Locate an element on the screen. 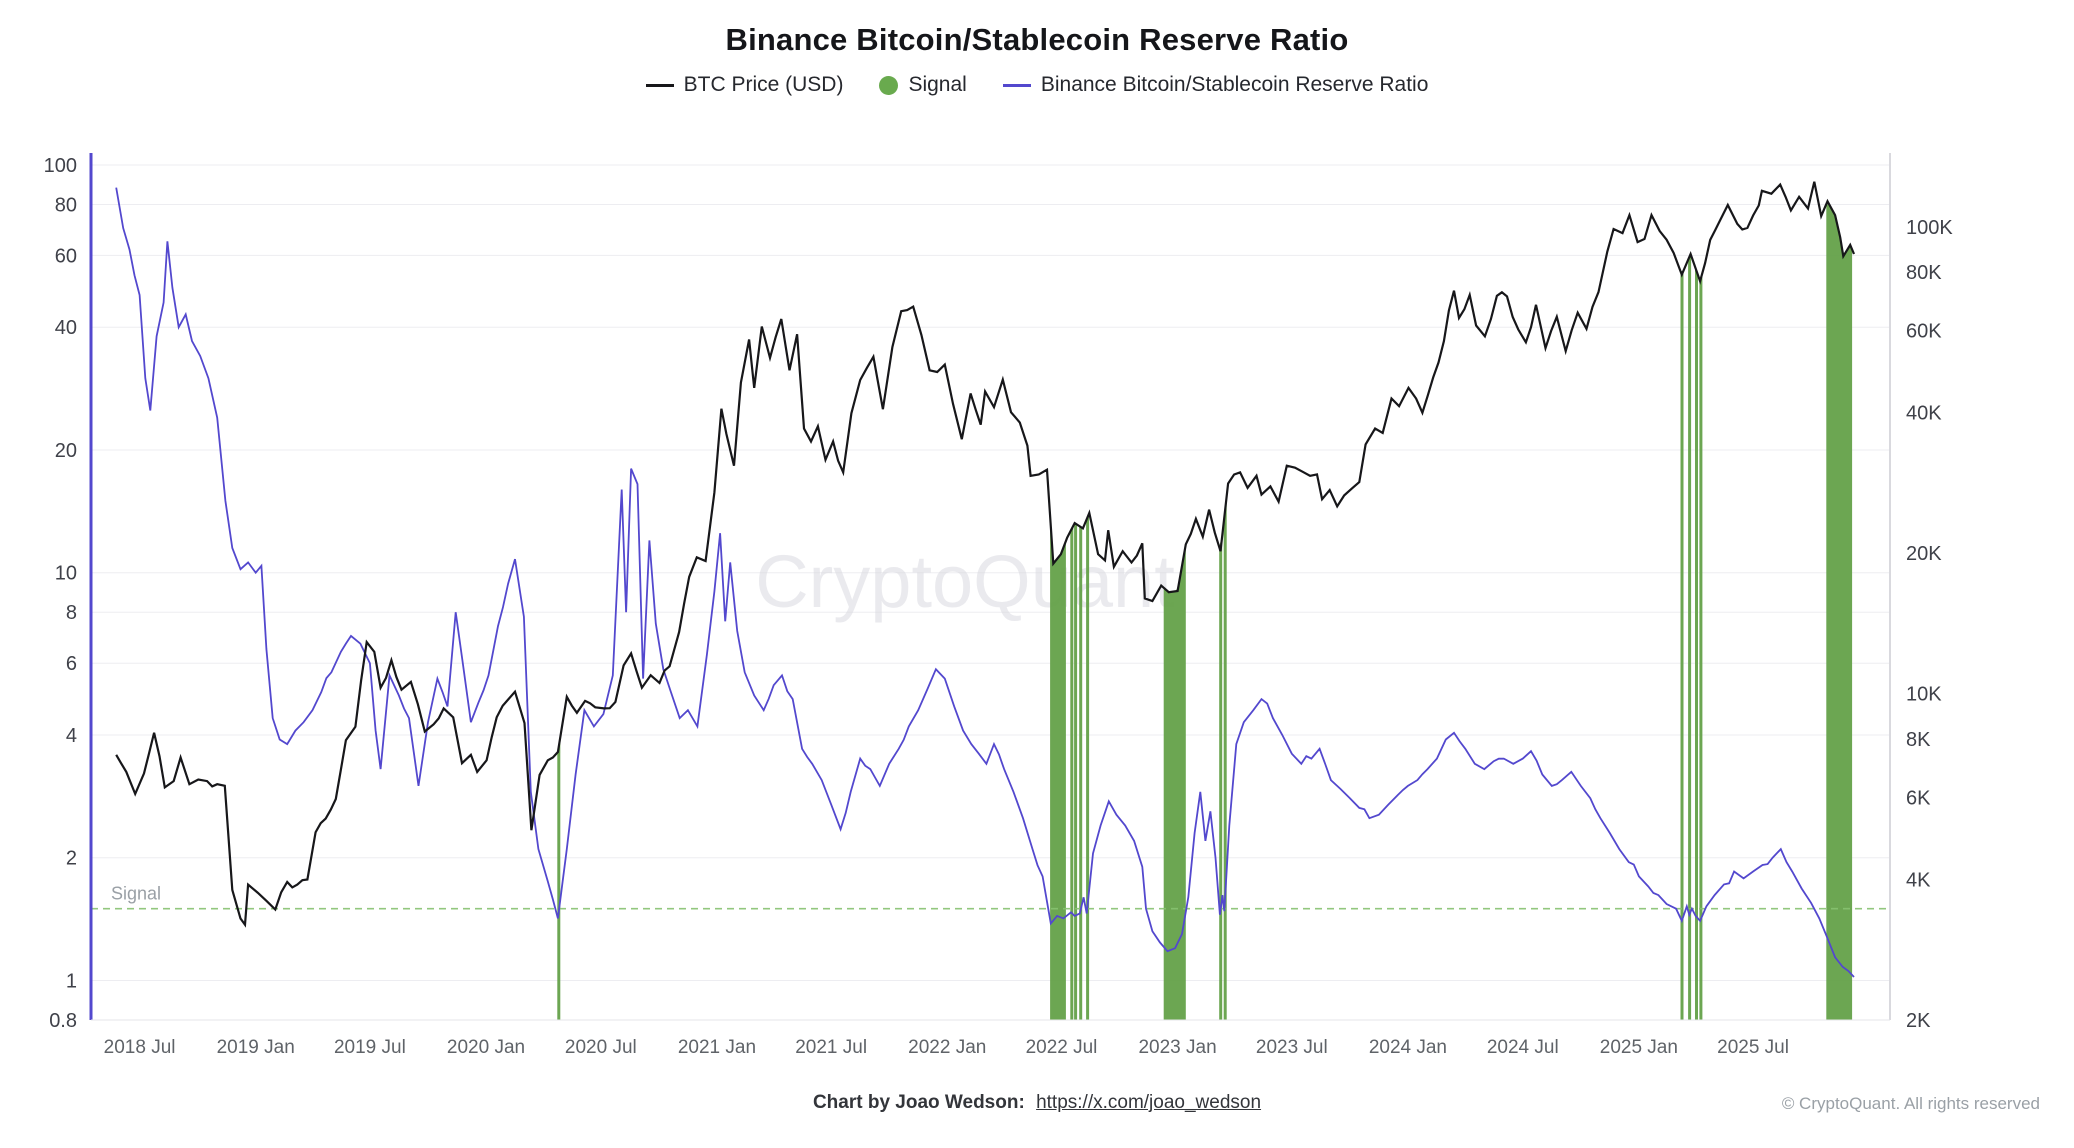  svg-text: 8K is located at coordinates (1918, 740).